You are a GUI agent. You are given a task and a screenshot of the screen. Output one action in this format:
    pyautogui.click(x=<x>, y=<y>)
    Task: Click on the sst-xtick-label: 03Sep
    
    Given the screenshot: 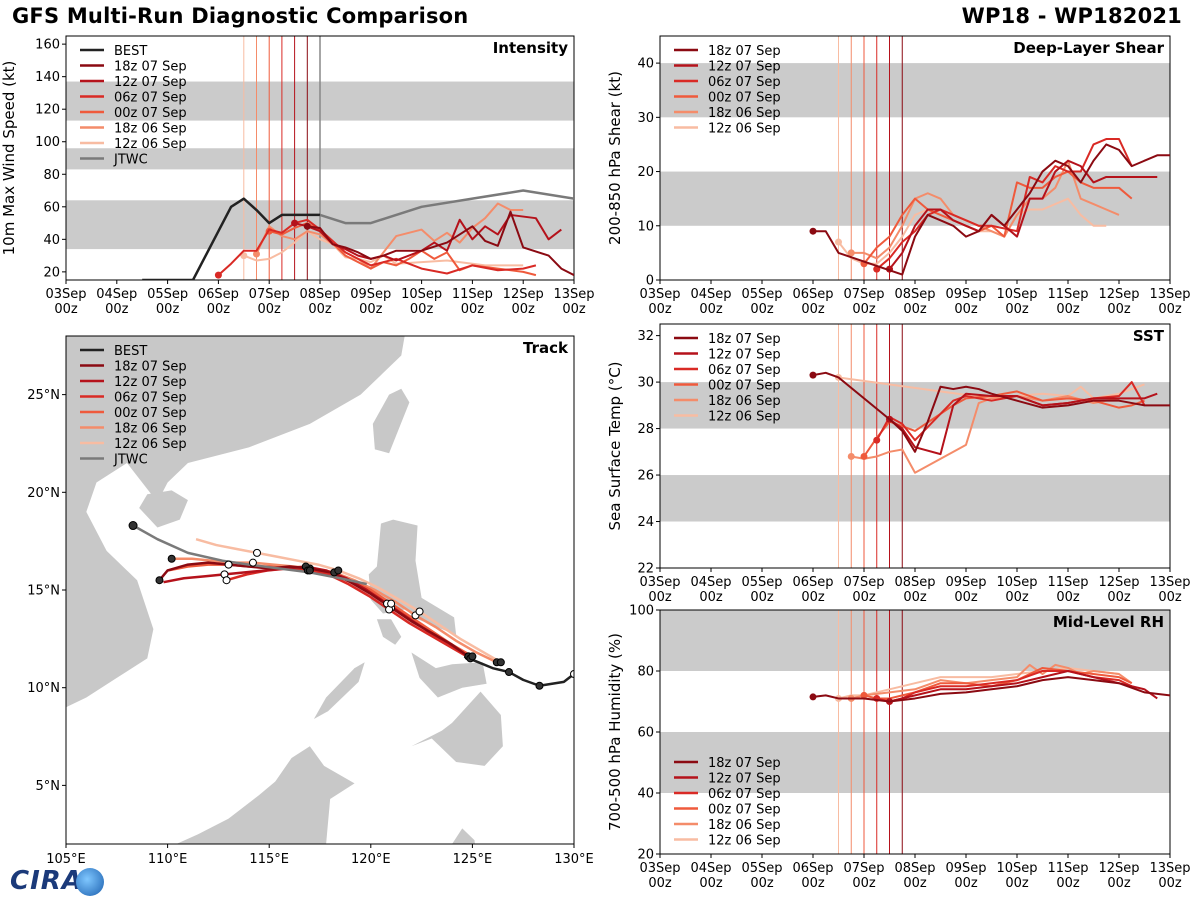 What is the action you would take?
    pyautogui.click(x=659, y=582)
    